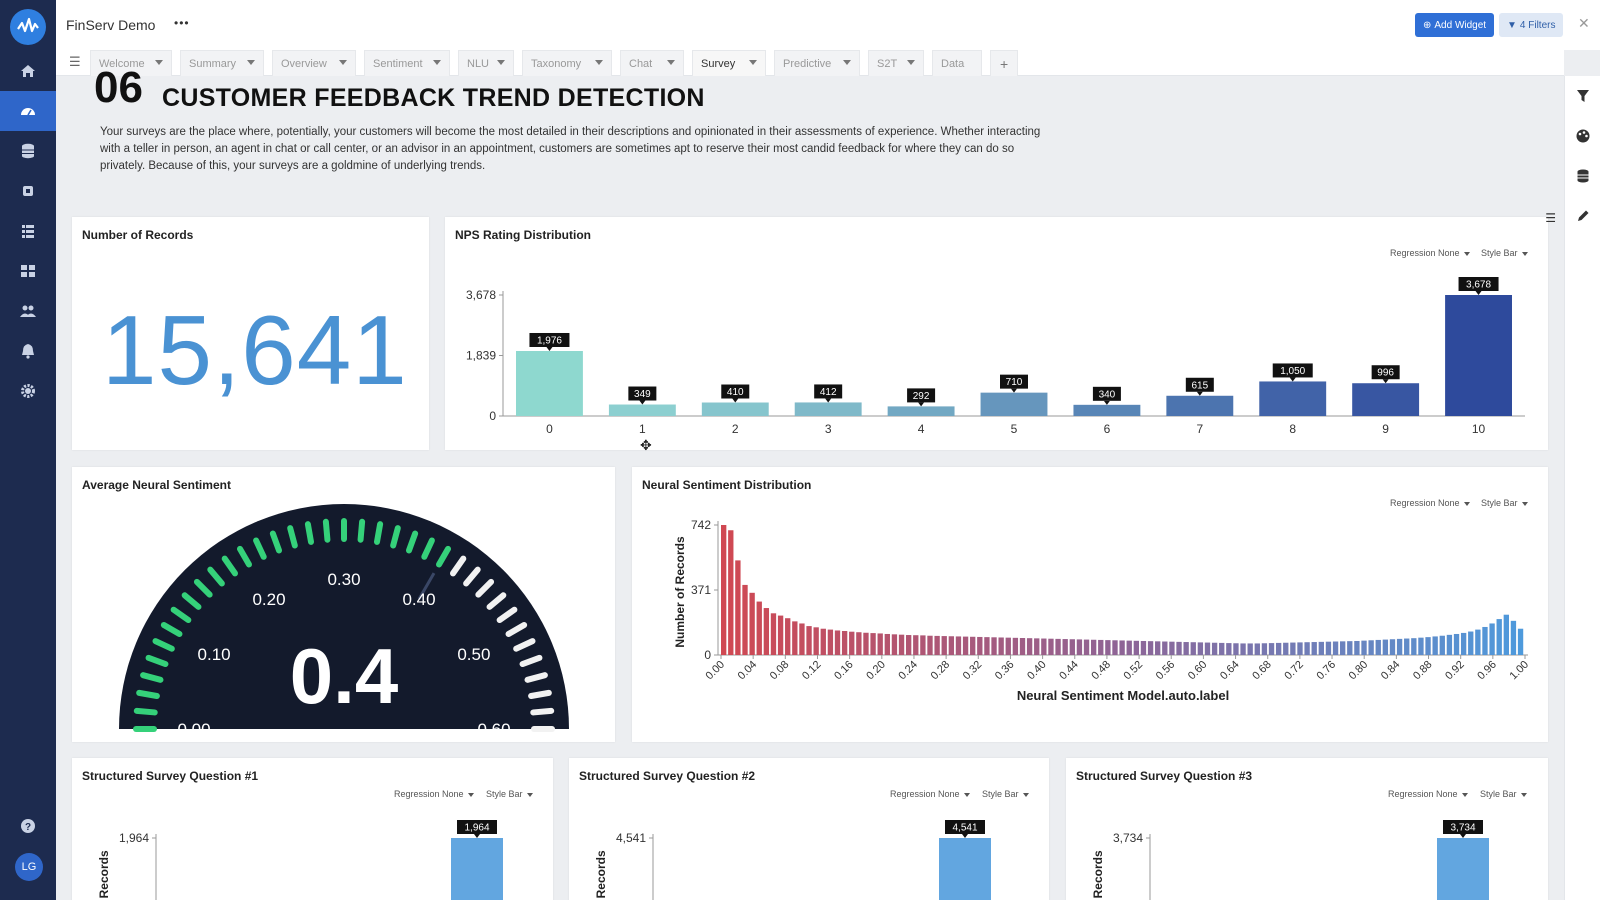 This screenshot has height=900, width=1600. Describe the element at coordinates (28, 391) in the screenshot. I see `gear-icon` at that location.